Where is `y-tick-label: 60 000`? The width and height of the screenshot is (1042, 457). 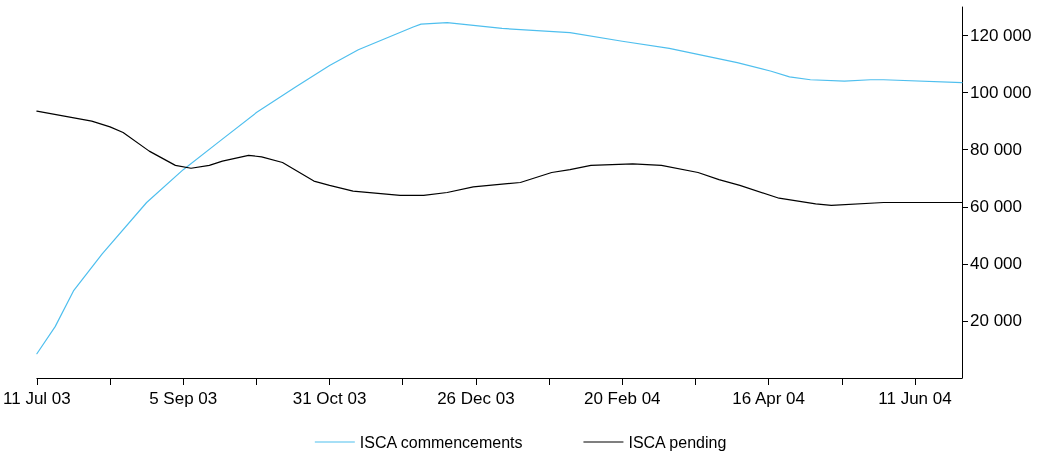
y-tick-label: 60 000 is located at coordinates (996, 207).